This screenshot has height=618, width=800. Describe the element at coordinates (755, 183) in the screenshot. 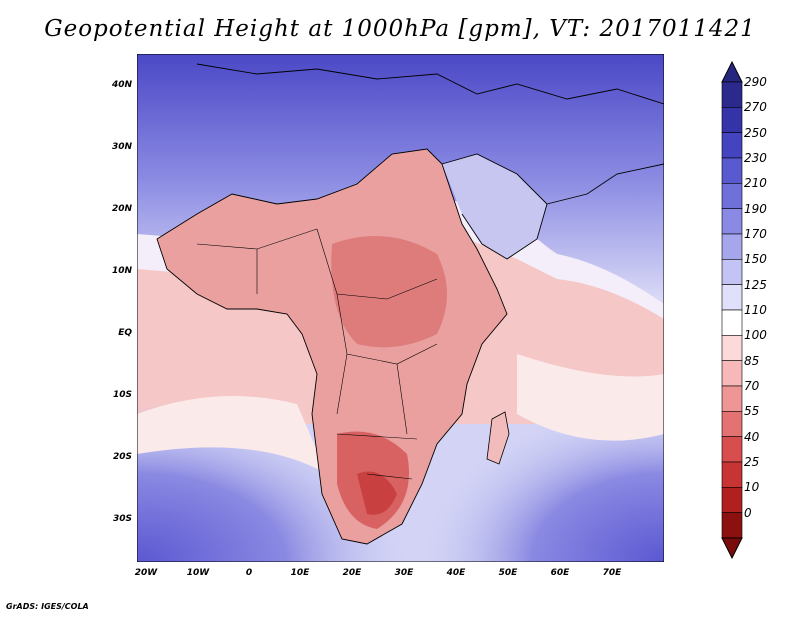

I see `colorbar-label: 210` at that location.